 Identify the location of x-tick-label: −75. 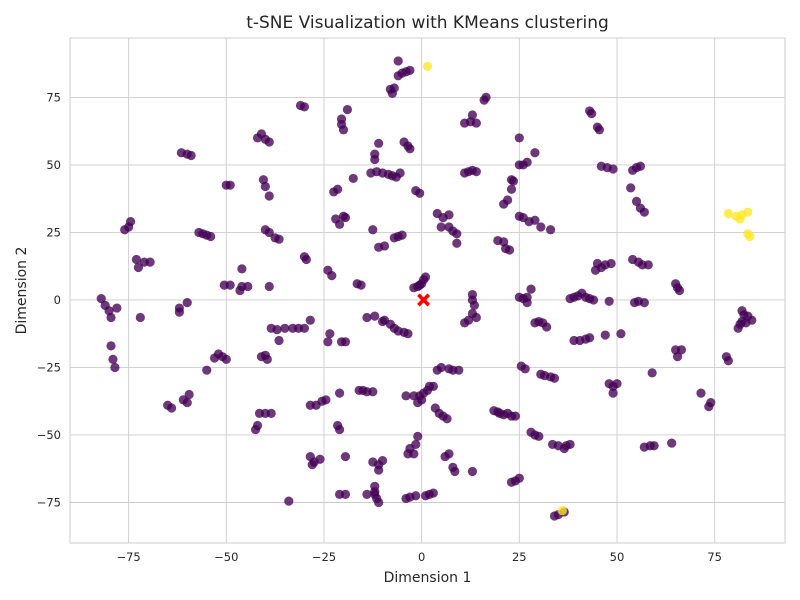
(128, 557).